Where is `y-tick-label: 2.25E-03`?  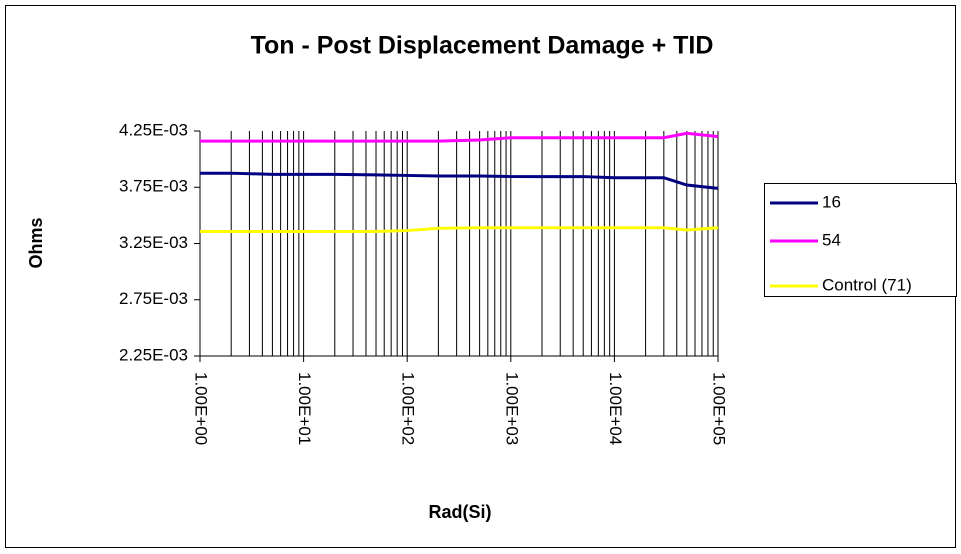 y-tick-label: 2.25E-03 is located at coordinates (153, 354).